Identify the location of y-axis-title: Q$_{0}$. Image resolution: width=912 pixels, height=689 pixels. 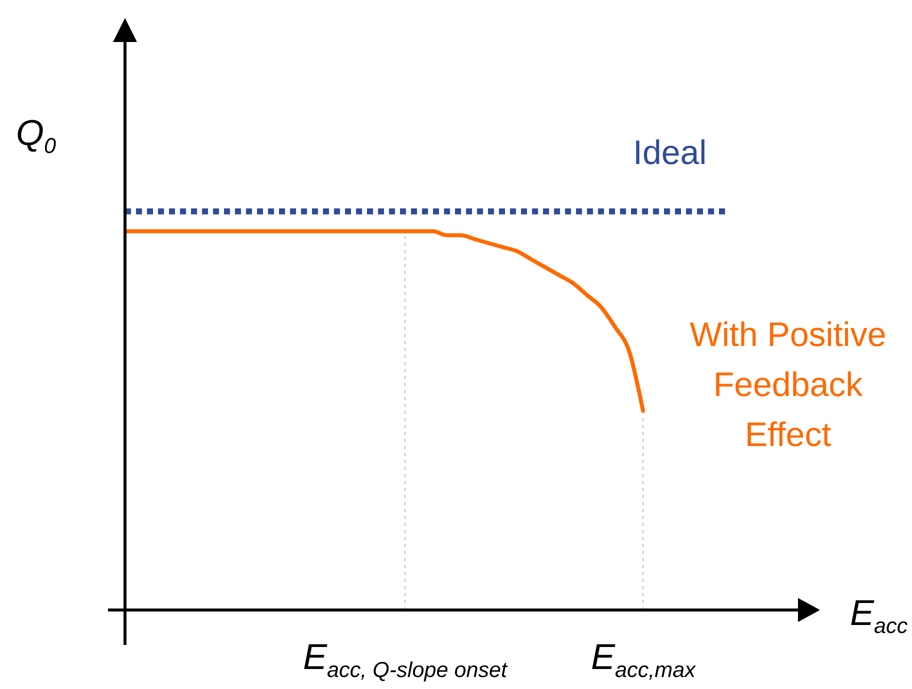
(36, 136).